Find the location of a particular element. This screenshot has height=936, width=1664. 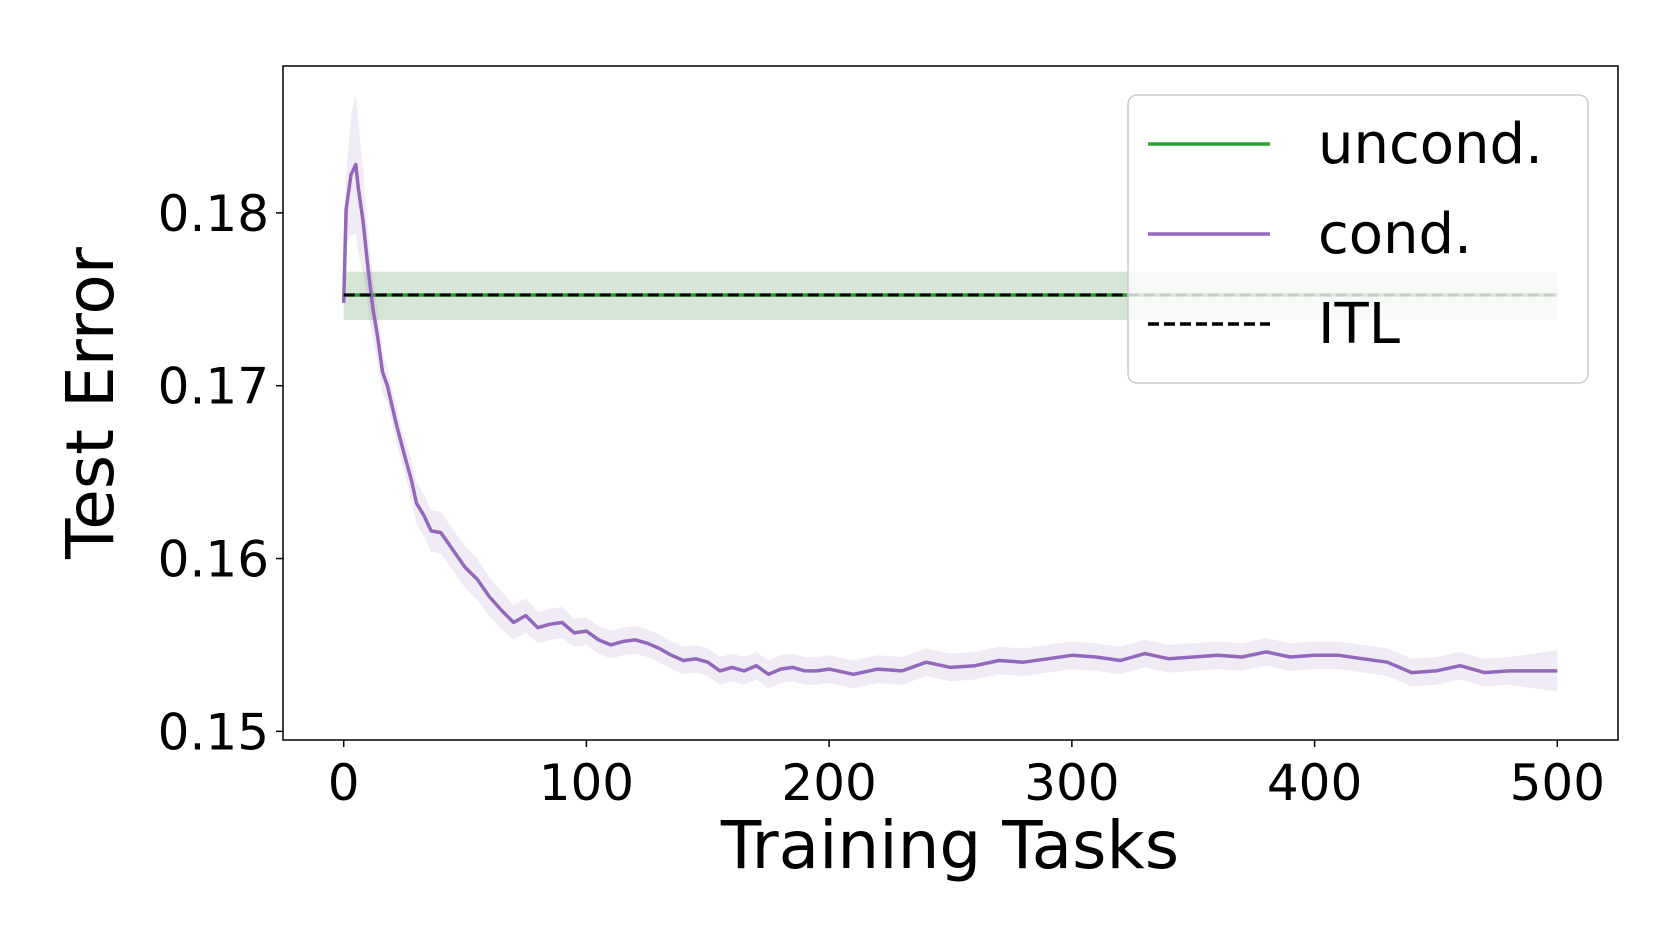

y-axis-title: Test Error is located at coordinates (90, 403).